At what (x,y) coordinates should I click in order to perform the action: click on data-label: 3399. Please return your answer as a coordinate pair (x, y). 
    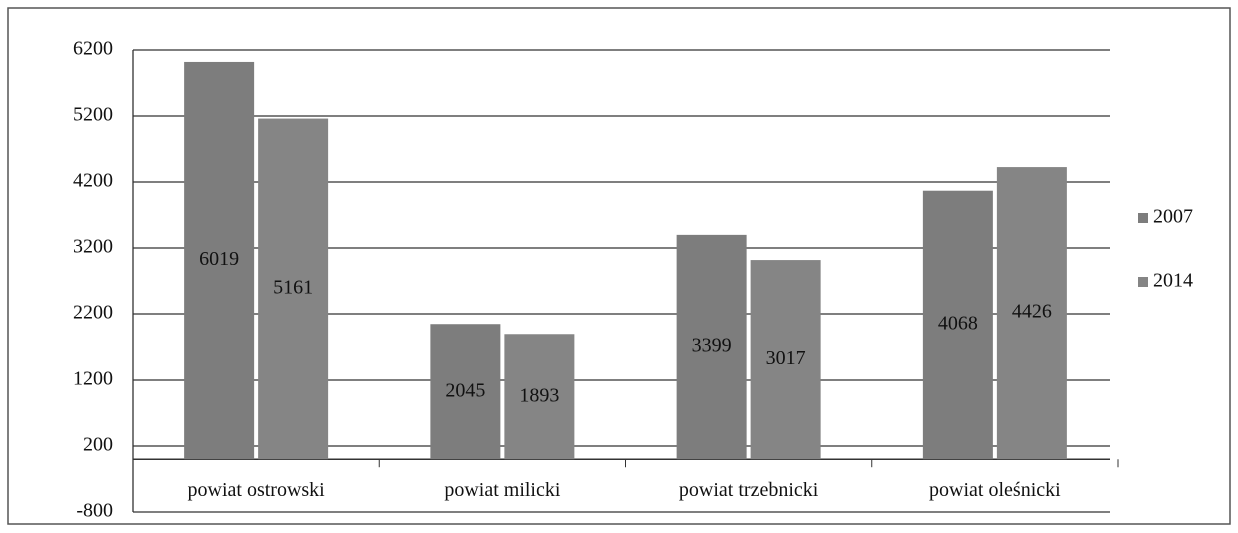
    Looking at the image, I should click on (712, 346).